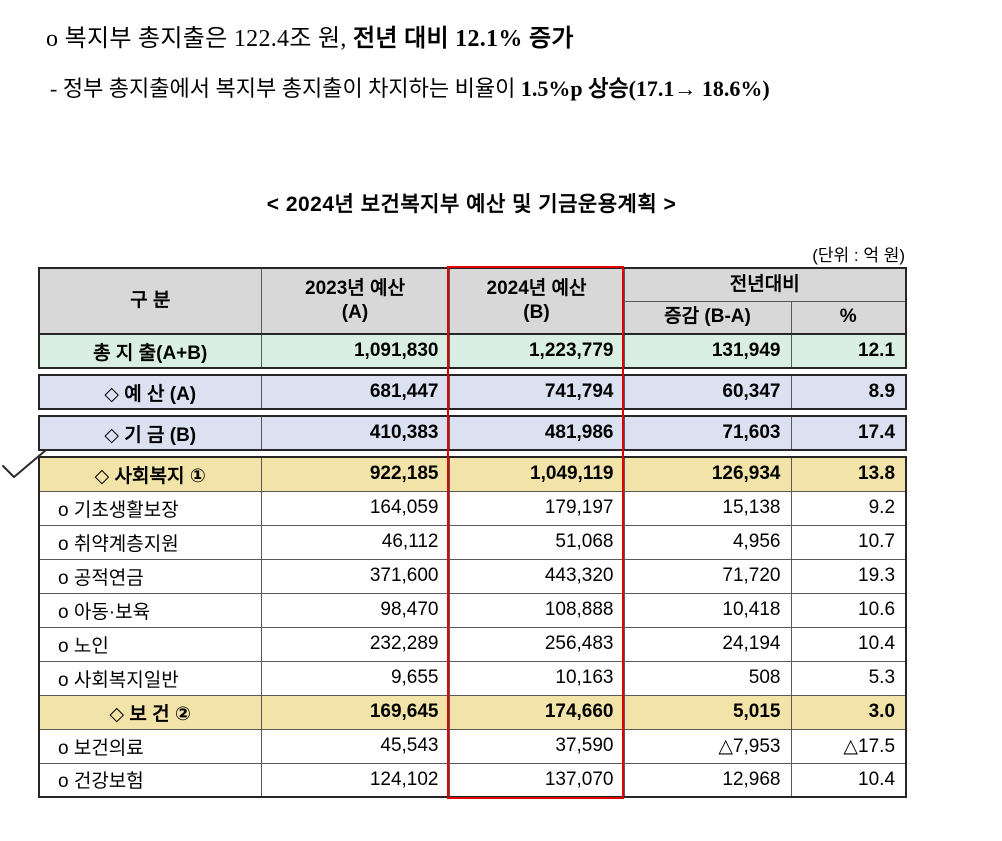 This screenshot has height=841, width=1002. I want to click on y2024-cell: 443,320, so click(536, 576).